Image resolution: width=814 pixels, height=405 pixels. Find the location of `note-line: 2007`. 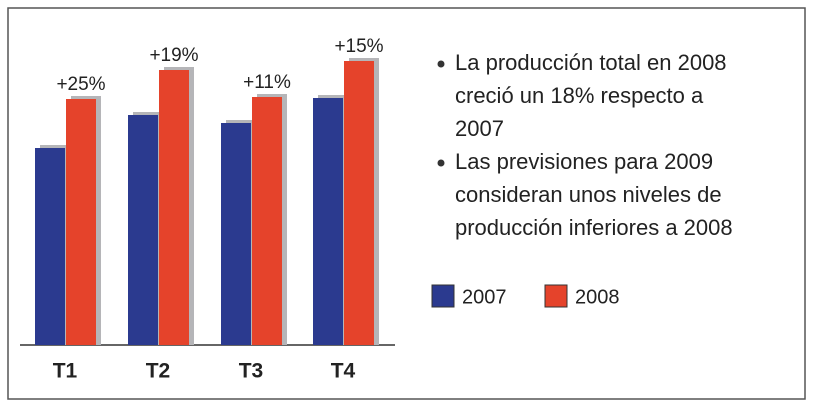

note-line: 2007 is located at coordinates (479, 128).